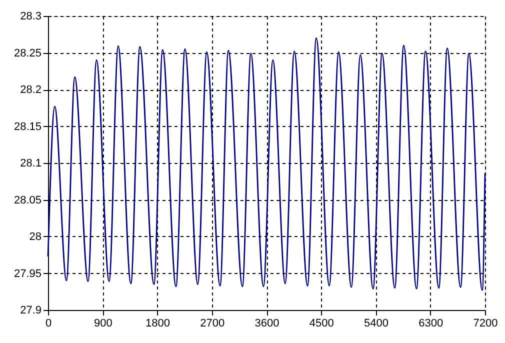 The height and width of the screenshot is (343, 505). Describe the element at coordinates (31, 90) in the screenshot. I see `y-tick-label: 28.2` at that location.